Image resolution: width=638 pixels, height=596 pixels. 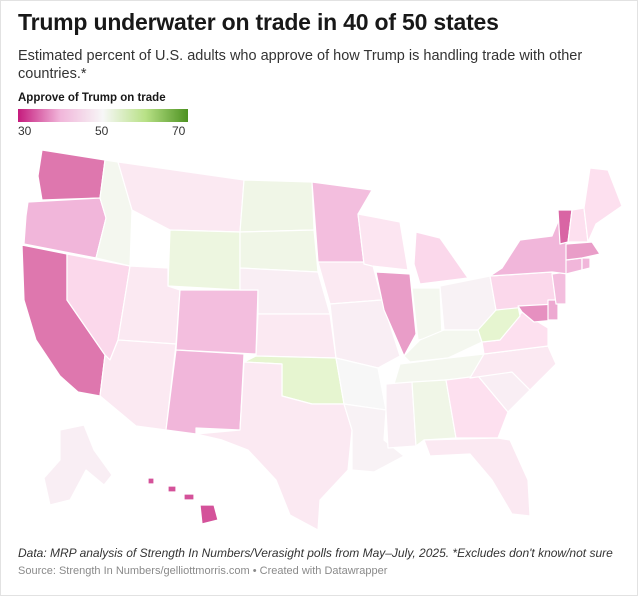 I want to click on legend-mid-label: 50, so click(x=102, y=131).